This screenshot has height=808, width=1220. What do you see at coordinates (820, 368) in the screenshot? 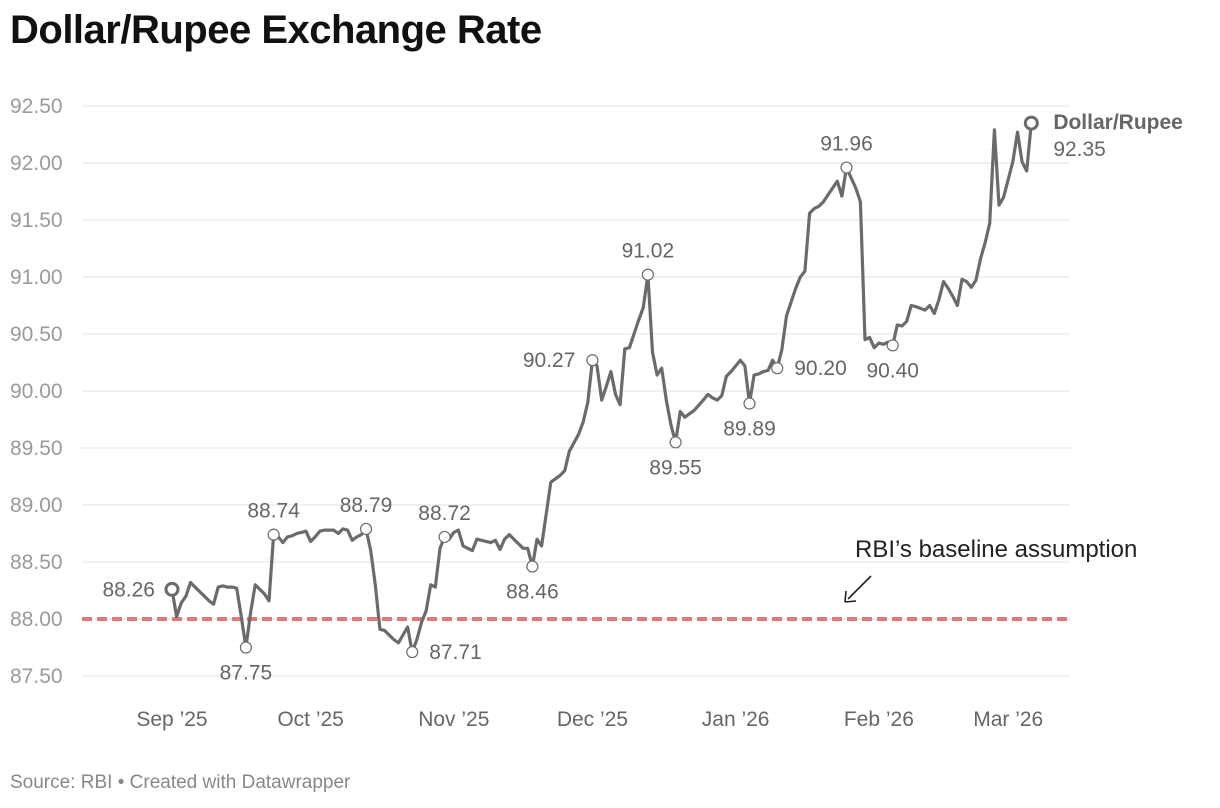
I see `data-label: 90.20` at bounding box center [820, 368].